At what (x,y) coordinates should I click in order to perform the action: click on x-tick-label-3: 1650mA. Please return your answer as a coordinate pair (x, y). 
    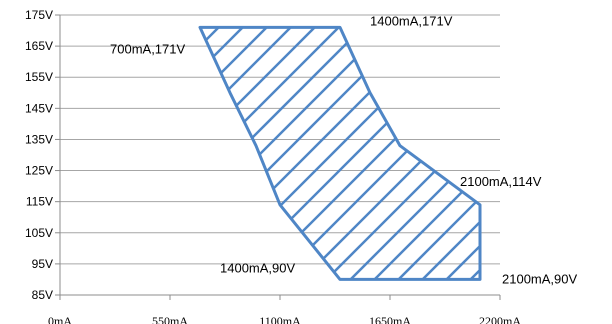
    Looking at the image, I should click on (390, 319).